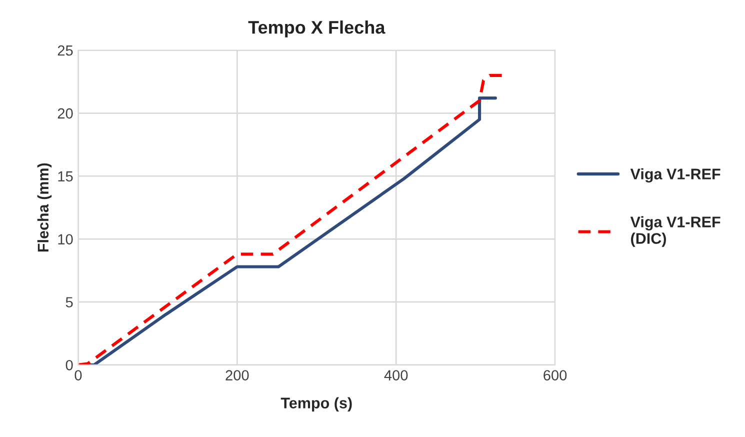 The width and height of the screenshot is (745, 437). Describe the element at coordinates (675, 231) in the screenshot. I see `legend-label: Viga V1-REF (DIC)` at that location.